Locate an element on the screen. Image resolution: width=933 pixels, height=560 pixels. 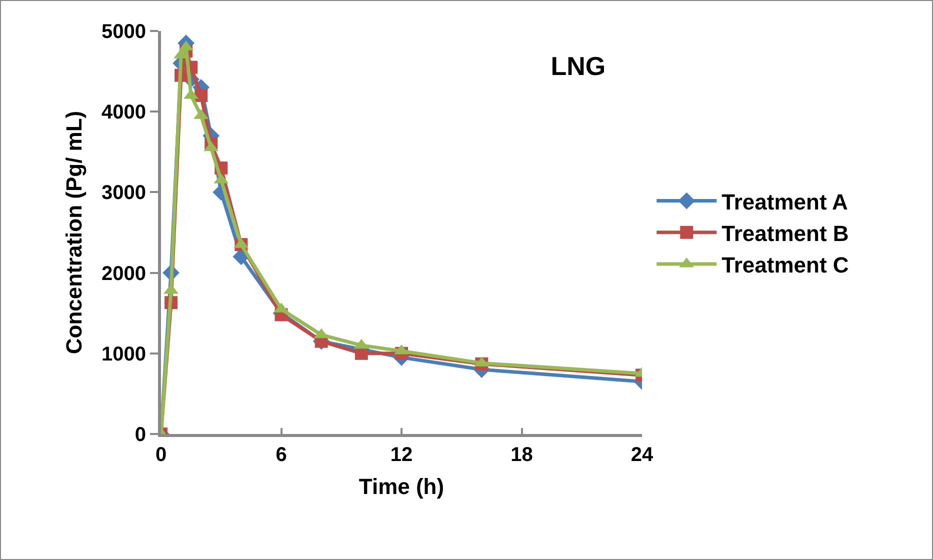
x-tick-label: 6 is located at coordinates (281, 455).